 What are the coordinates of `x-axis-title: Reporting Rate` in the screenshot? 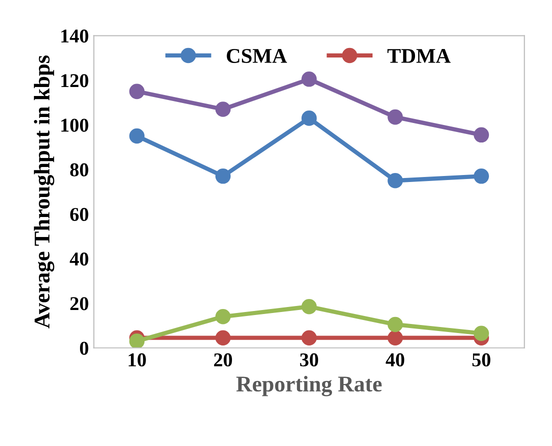 It's located at (309, 386).